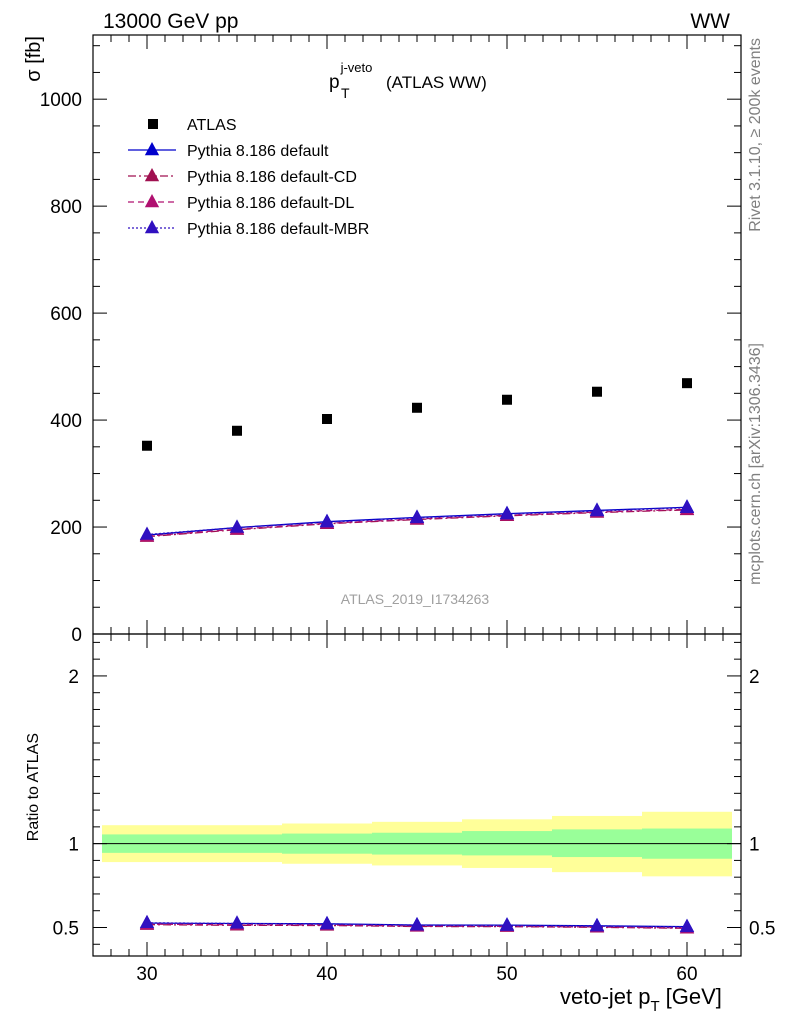  I want to click on plot-title-suffix: (ATLAS WW), so click(436, 82).